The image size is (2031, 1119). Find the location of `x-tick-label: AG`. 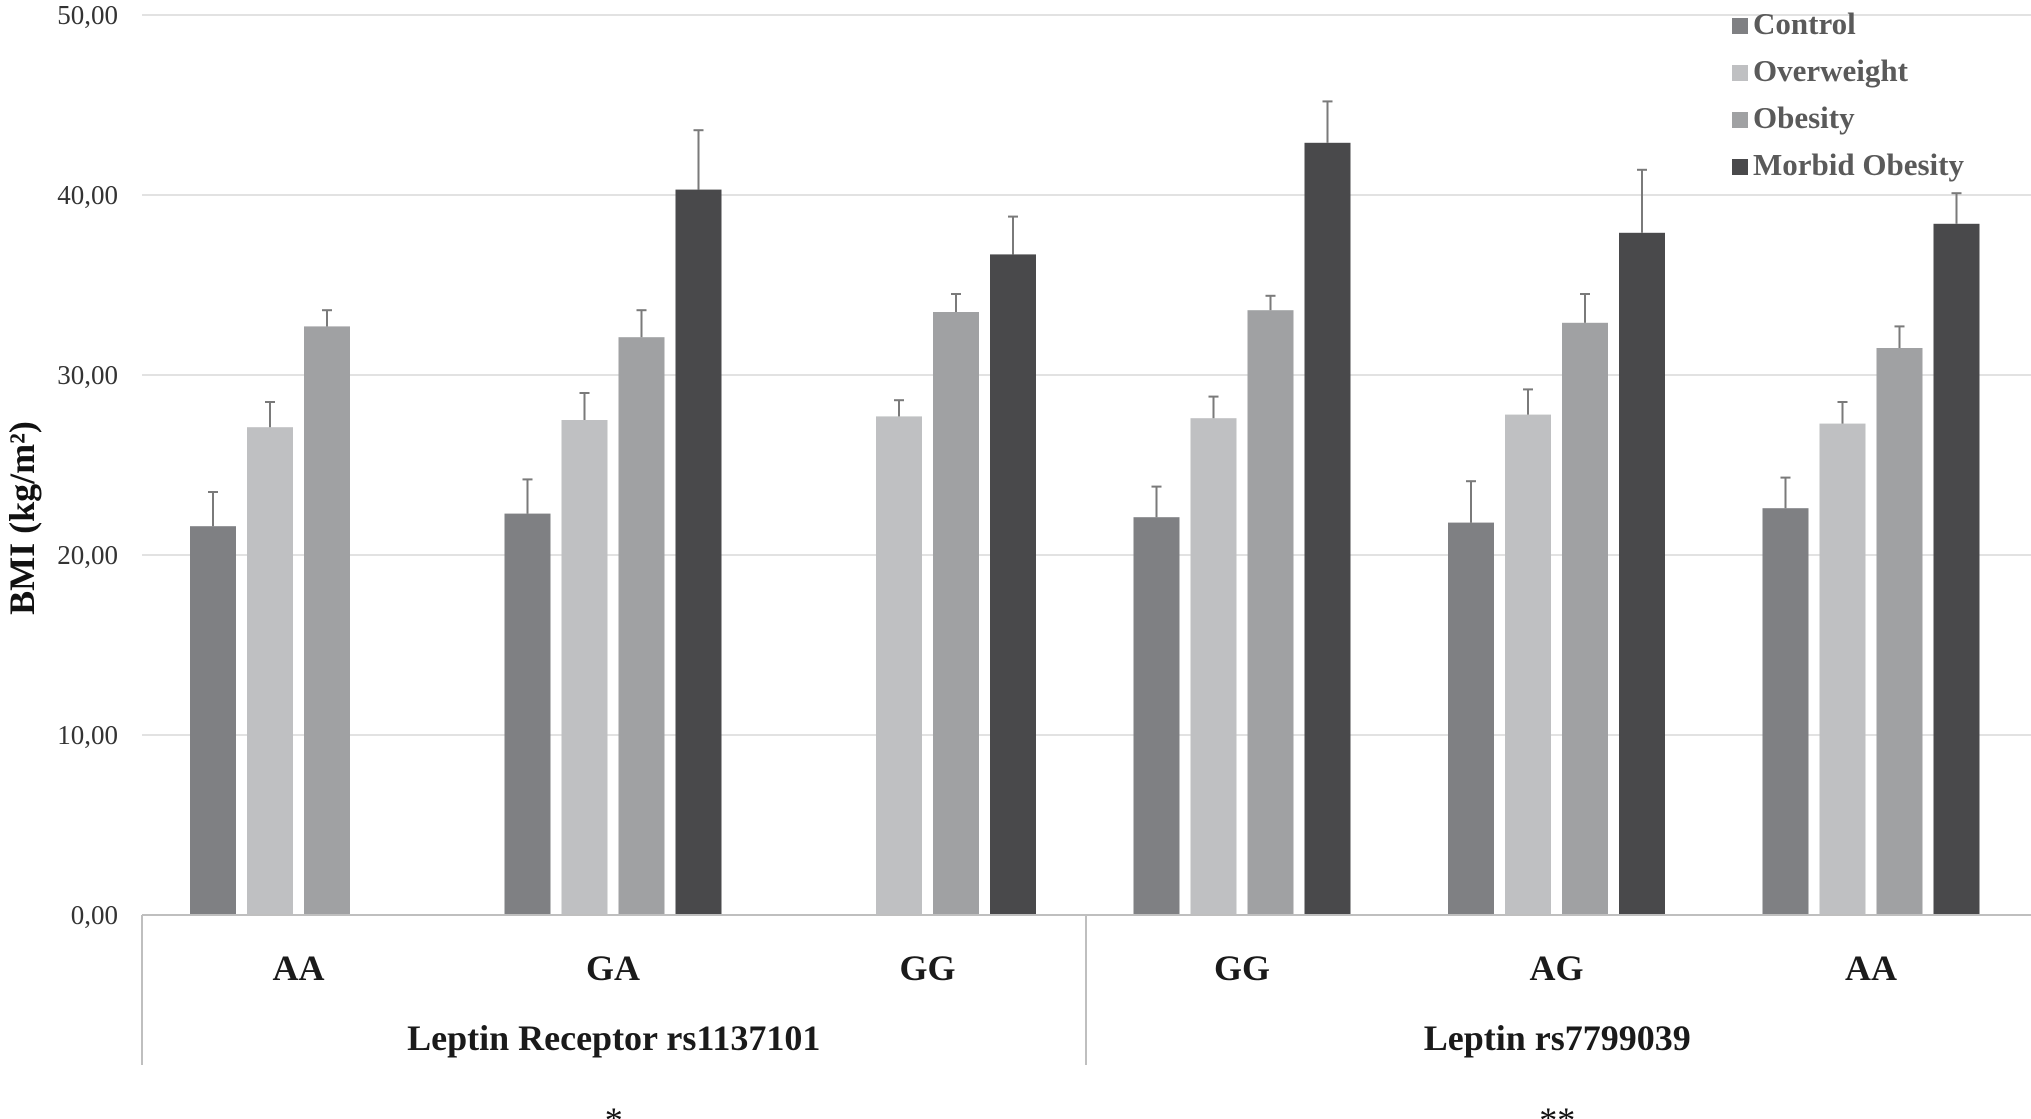

x-tick-label: AG is located at coordinates (1557, 968).